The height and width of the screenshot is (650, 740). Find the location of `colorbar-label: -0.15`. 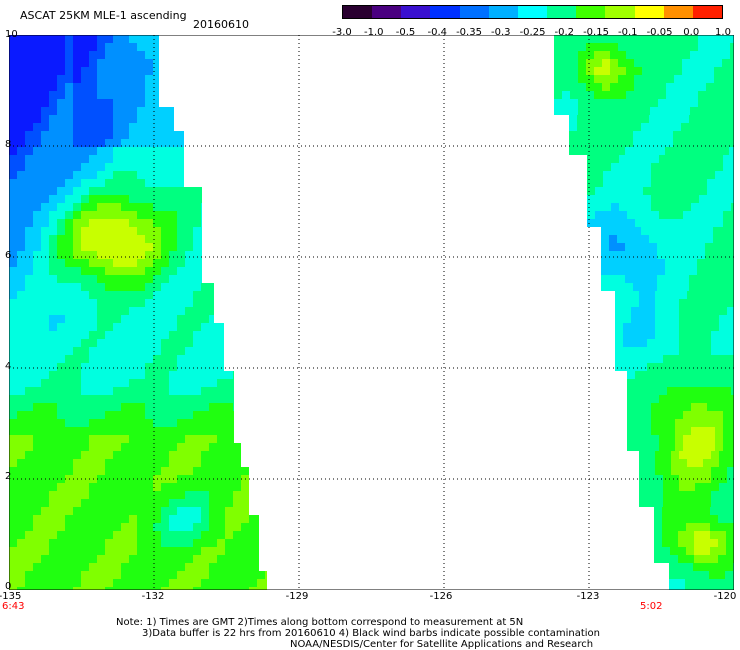

colorbar-label: -0.15 is located at coordinates (596, 32).